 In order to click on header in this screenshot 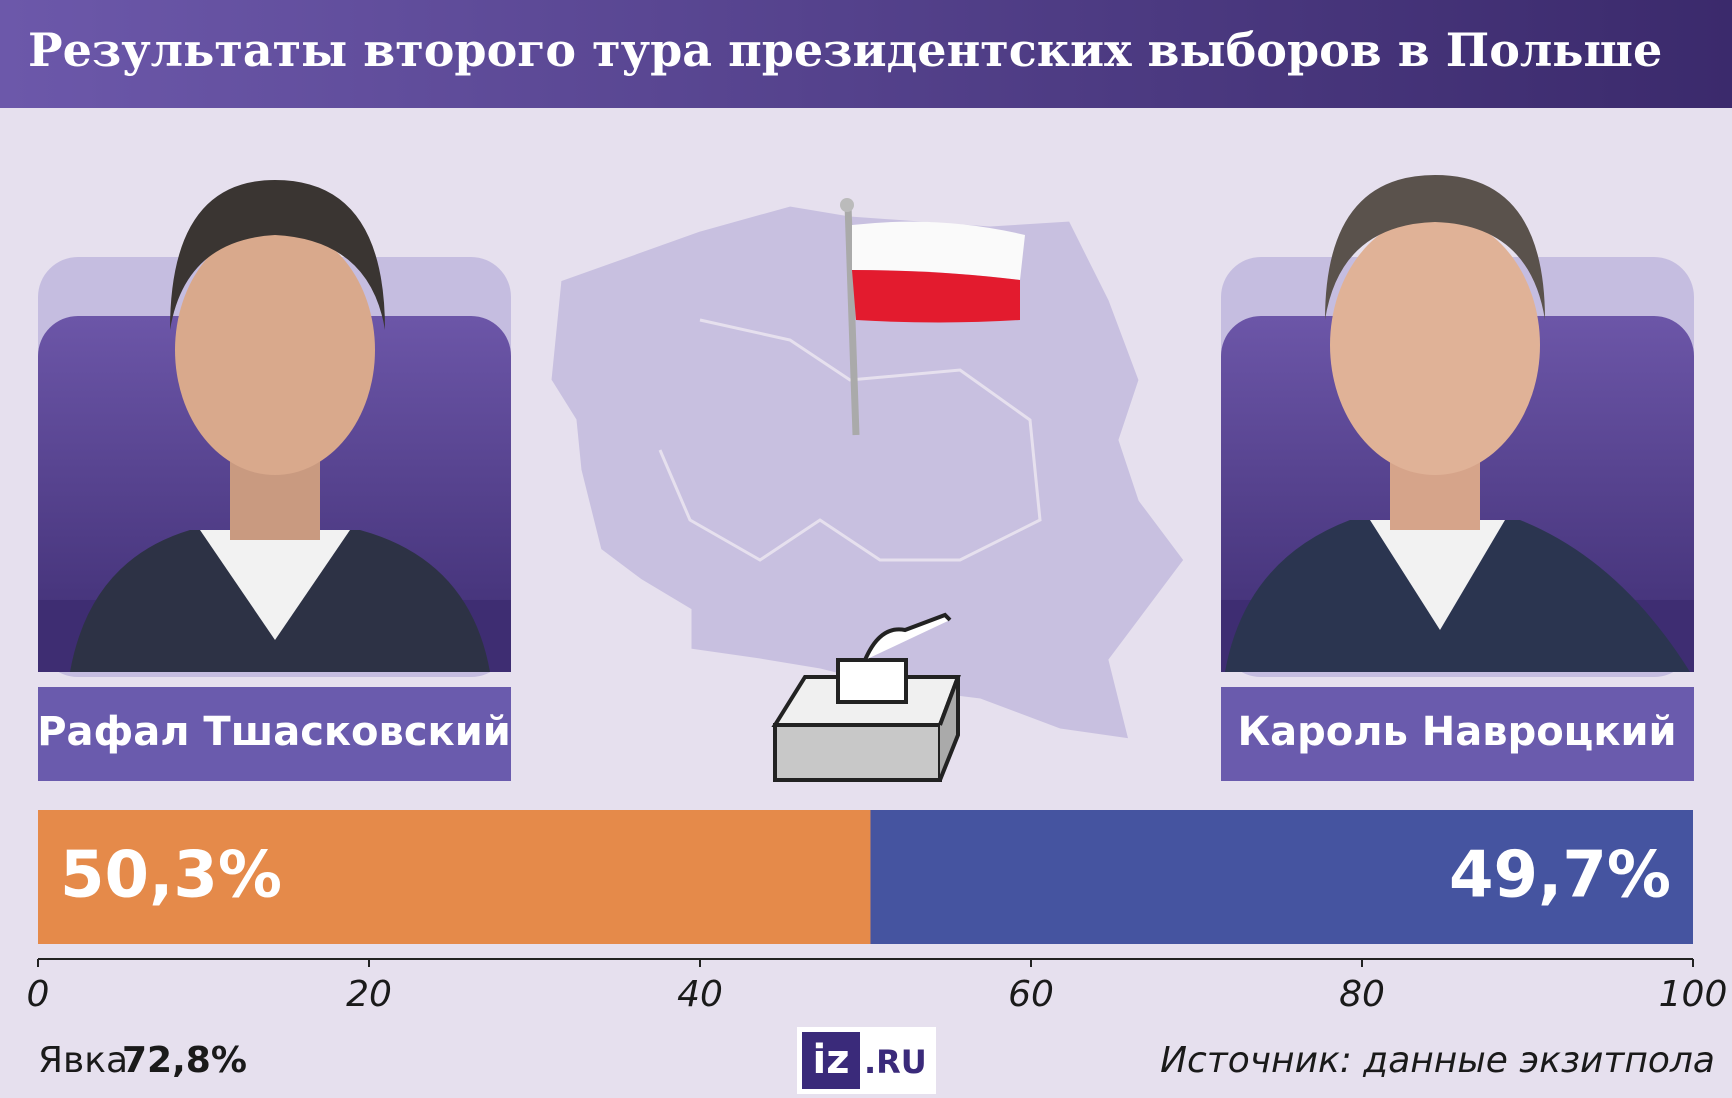, I will do `click(866, 54)`.